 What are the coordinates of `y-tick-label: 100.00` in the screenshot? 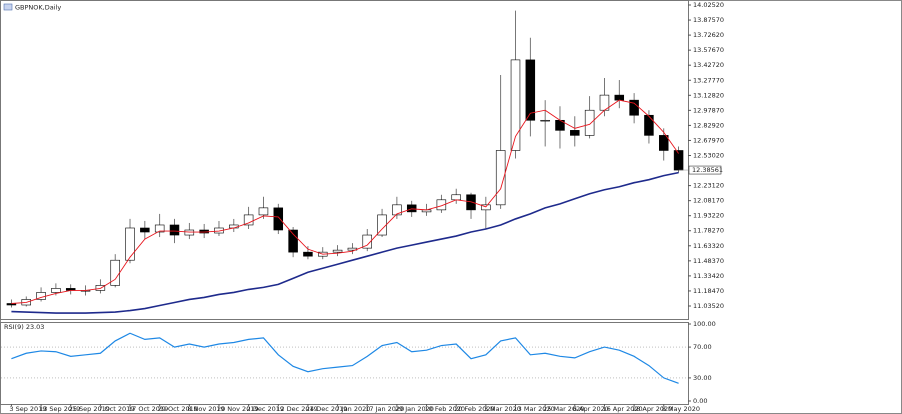 It's located at (704, 324).